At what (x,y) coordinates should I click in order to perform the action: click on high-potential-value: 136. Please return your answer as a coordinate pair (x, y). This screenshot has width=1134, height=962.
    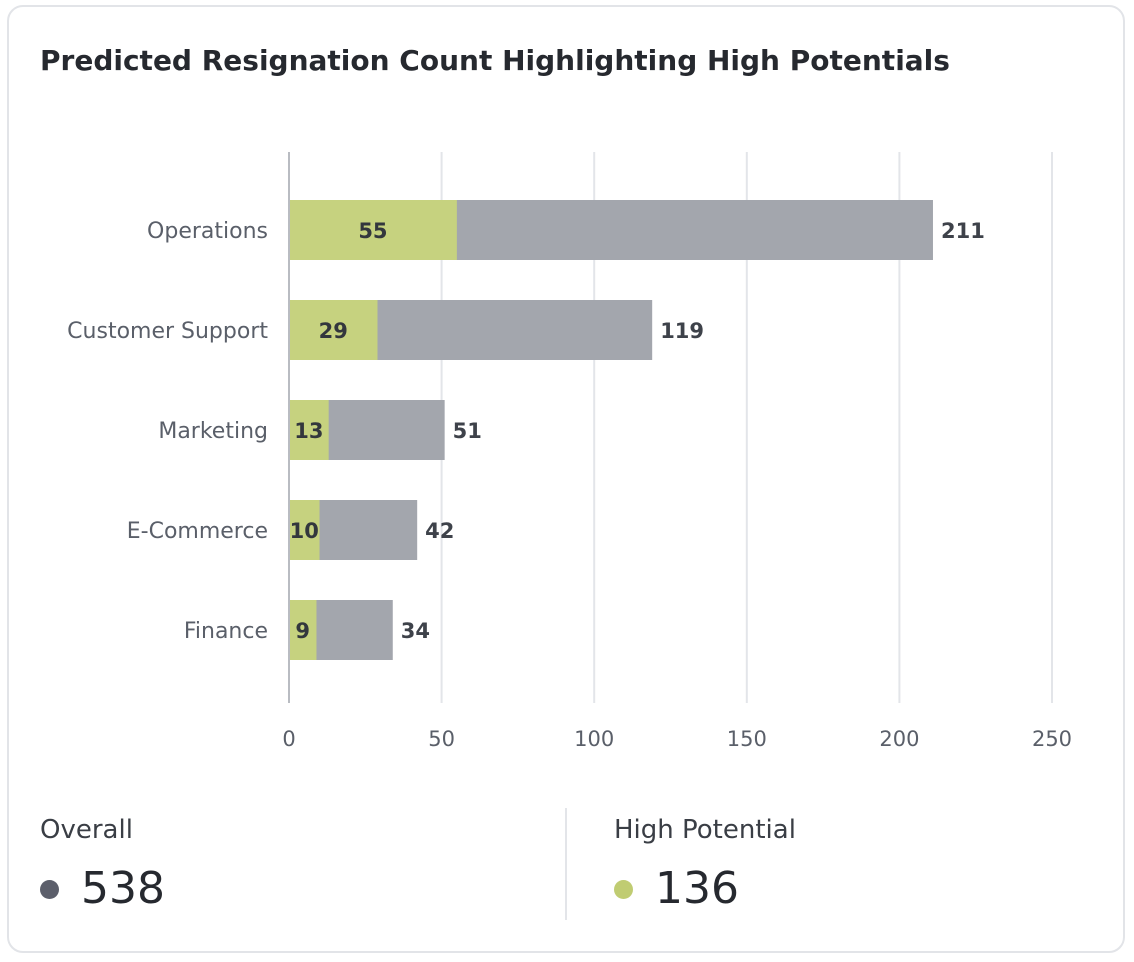
    Looking at the image, I should click on (697, 888).